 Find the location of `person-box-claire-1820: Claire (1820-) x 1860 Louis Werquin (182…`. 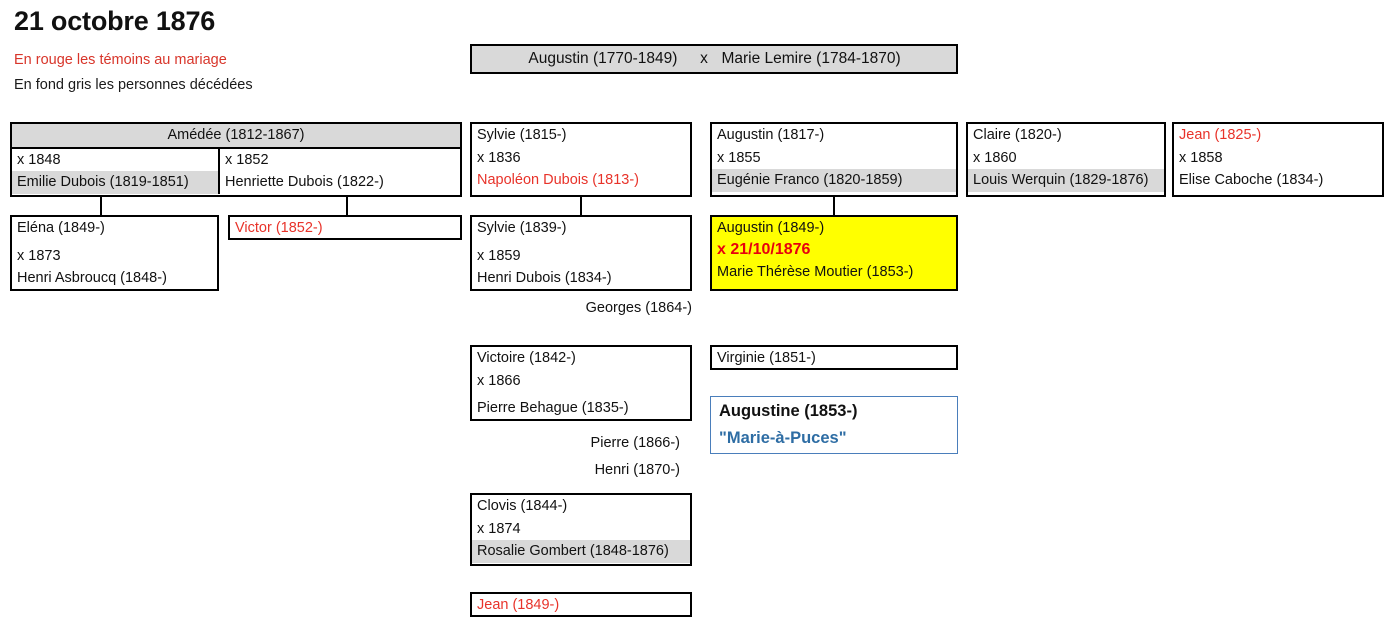

person-box-claire-1820: Claire (1820-) x 1860 Louis Werquin (182… is located at coordinates (1066, 159).